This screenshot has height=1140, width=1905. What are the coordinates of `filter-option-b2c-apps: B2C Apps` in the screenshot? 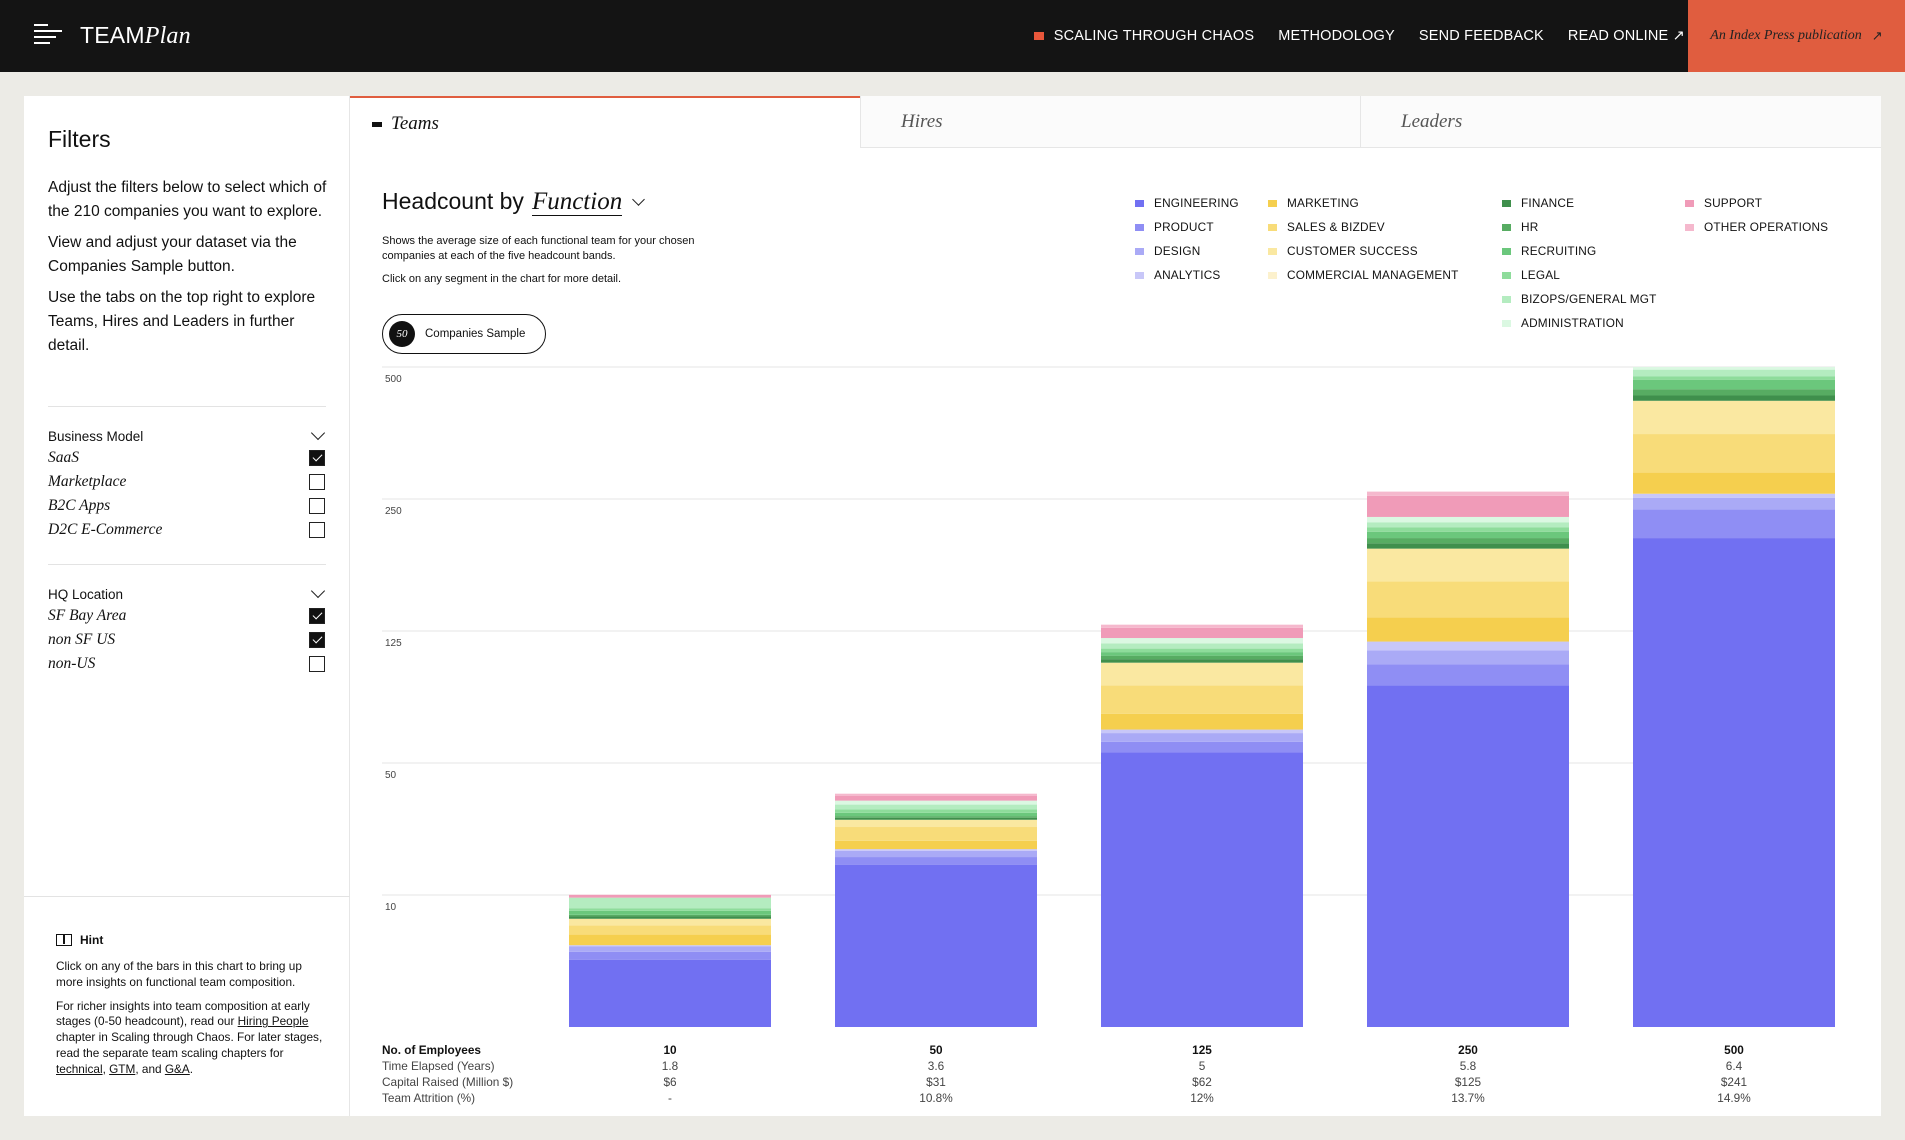 It's located at (187, 506).